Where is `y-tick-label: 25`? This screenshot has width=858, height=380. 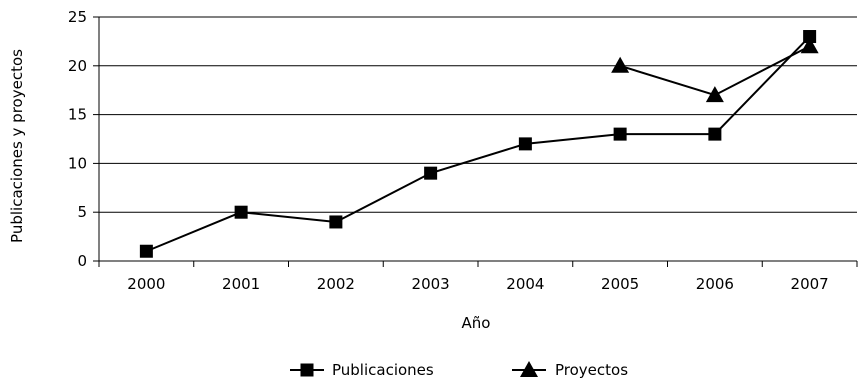 y-tick-label: 25 is located at coordinates (77, 17).